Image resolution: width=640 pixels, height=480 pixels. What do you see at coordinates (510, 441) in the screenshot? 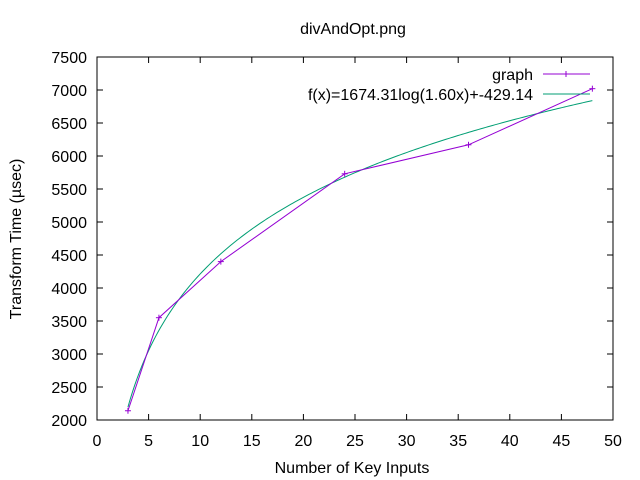
I see `x-tick-label: 40` at bounding box center [510, 441].